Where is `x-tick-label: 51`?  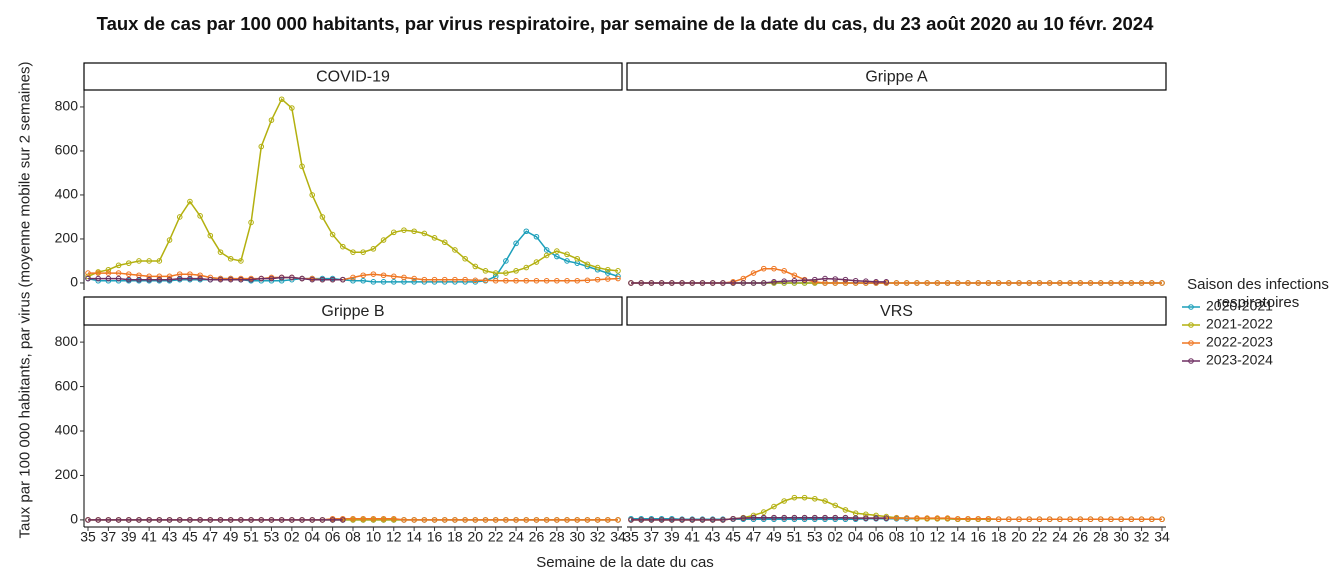
x-tick-label: 51 is located at coordinates (251, 537).